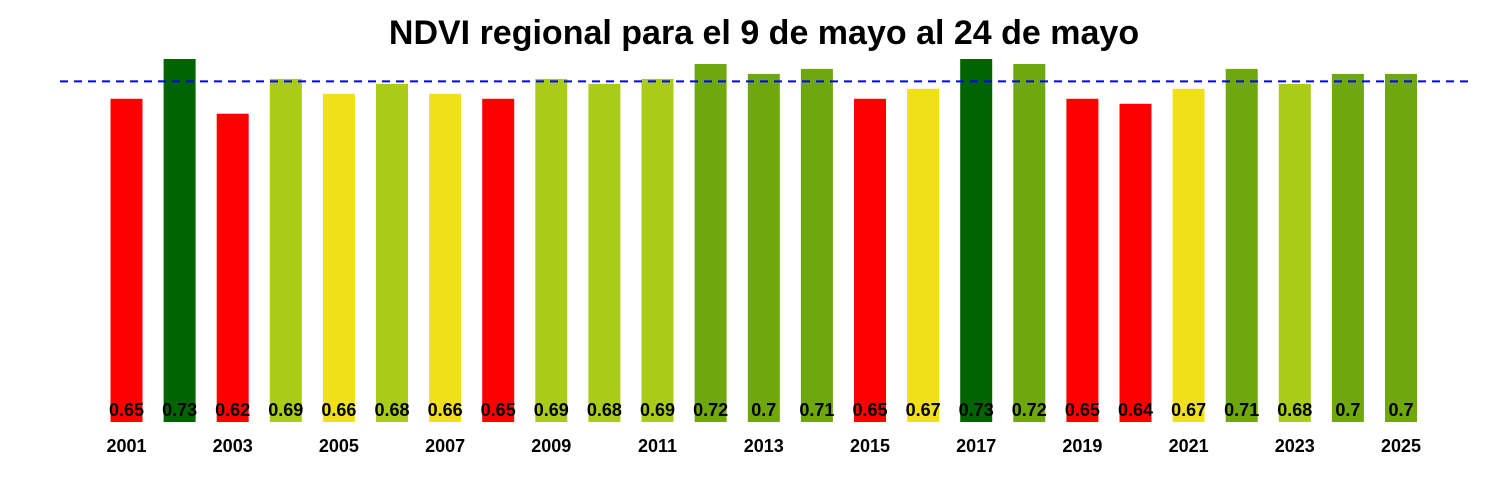 This screenshot has height=500, width=1500. Describe the element at coordinates (445, 446) in the screenshot. I see `x-tick-label-2007: 2007` at that location.